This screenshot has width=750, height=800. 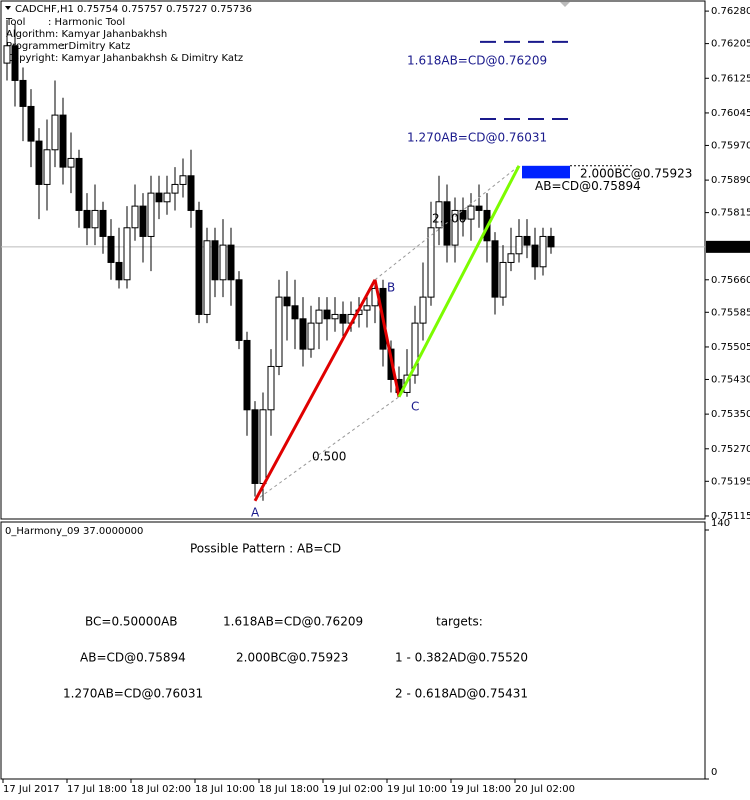 I want to click on info-key: Programmer, so click(x=37, y=46).